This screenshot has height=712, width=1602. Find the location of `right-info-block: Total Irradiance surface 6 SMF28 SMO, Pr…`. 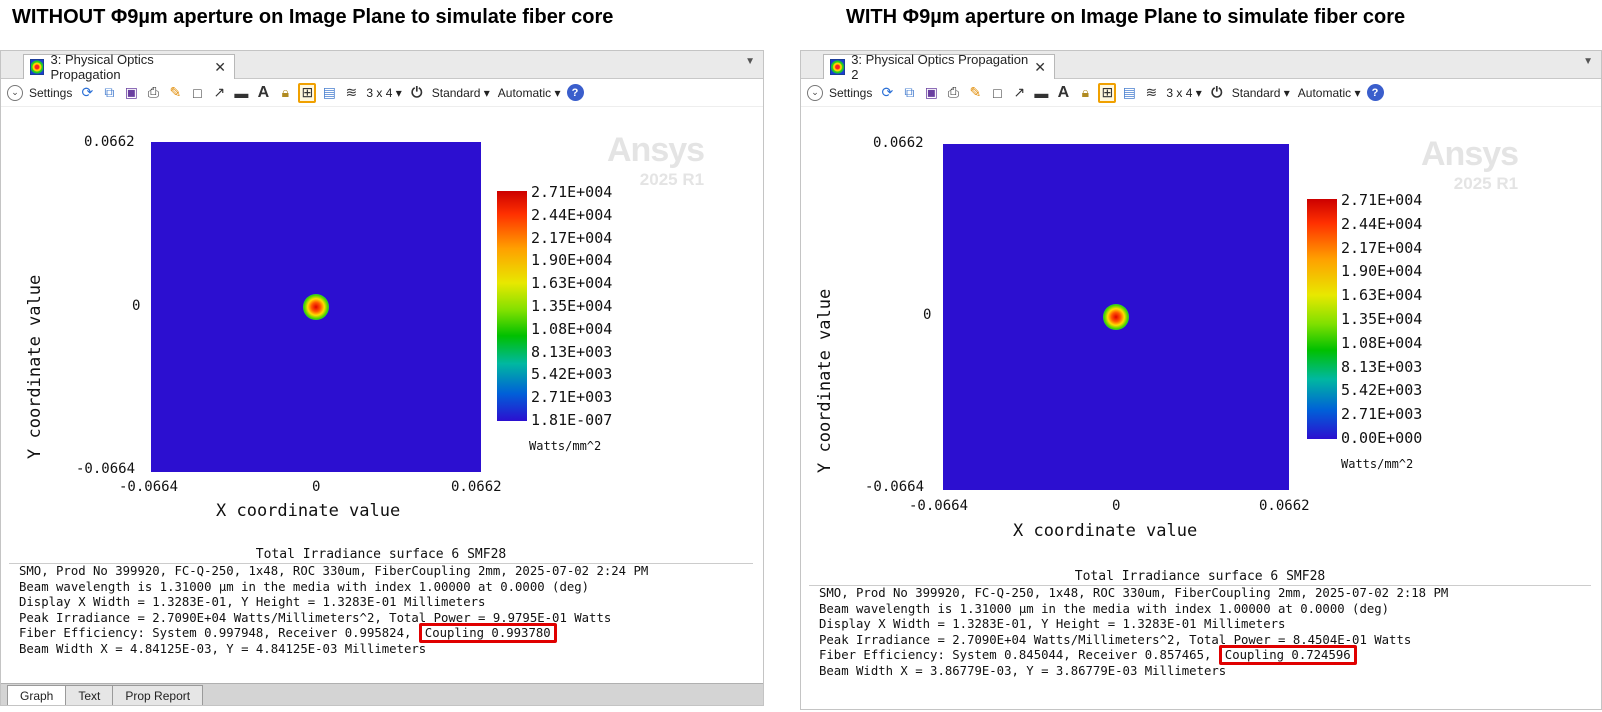

right-info-block: Total Irradiance surface 6 SMF28 SMO, Pr… is located at coordinates (1200, 624).